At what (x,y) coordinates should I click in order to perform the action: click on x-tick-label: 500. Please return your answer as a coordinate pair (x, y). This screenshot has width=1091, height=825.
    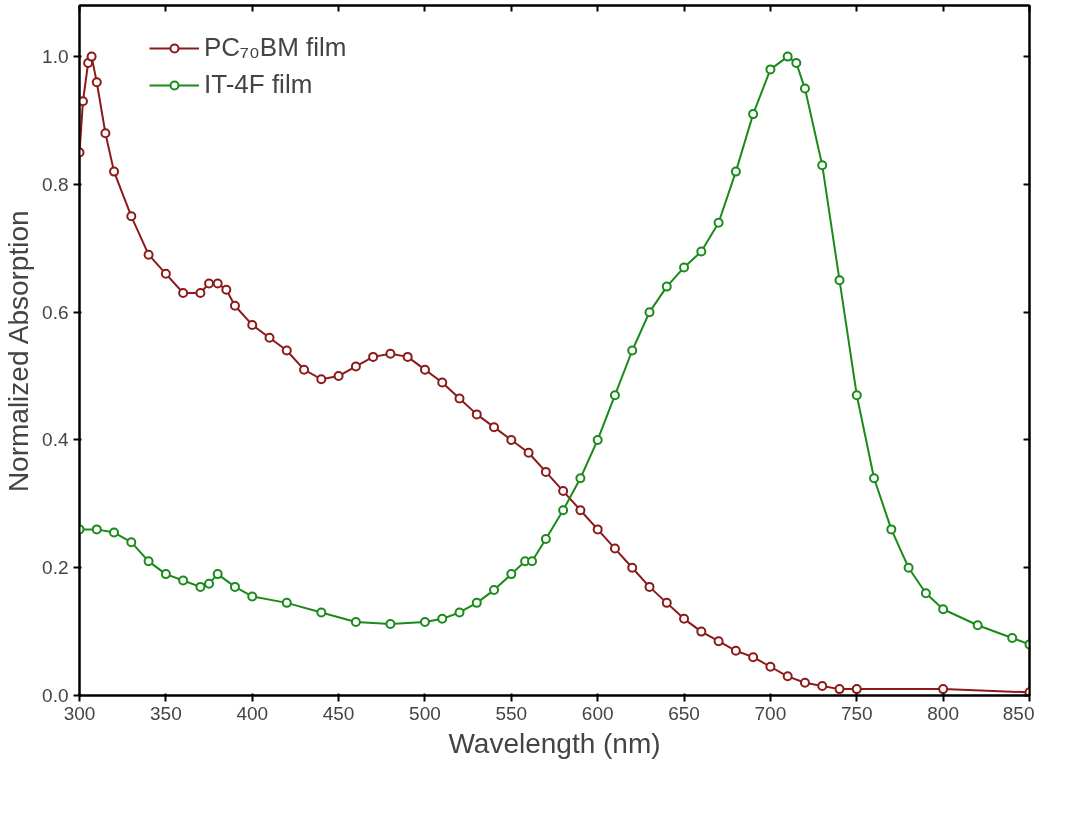
    Looking at the image, I should click on (425, 713).